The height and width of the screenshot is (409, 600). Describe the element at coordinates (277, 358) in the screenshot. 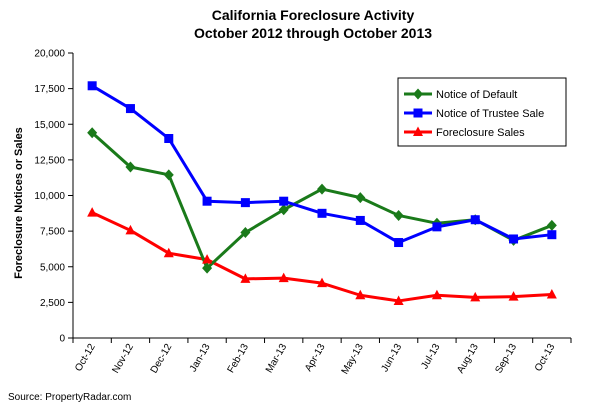

I see `x-tick-label: Mar-13` at that location.